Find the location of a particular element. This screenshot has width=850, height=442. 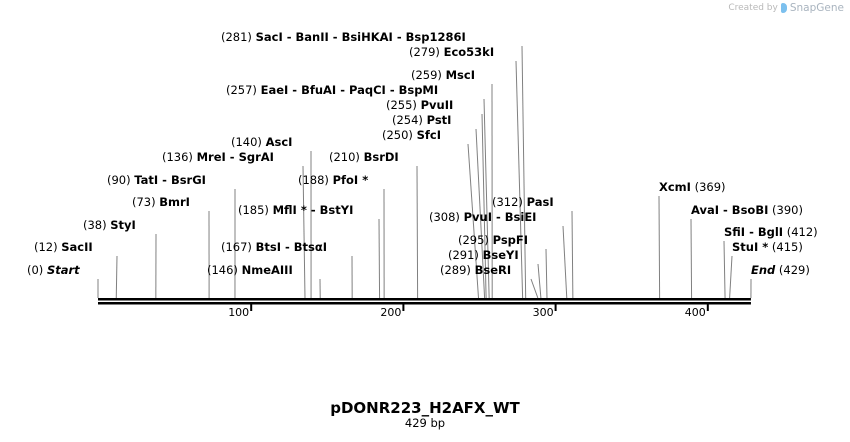

site-label: (291) BseYI is located at coordinates (483, 255).